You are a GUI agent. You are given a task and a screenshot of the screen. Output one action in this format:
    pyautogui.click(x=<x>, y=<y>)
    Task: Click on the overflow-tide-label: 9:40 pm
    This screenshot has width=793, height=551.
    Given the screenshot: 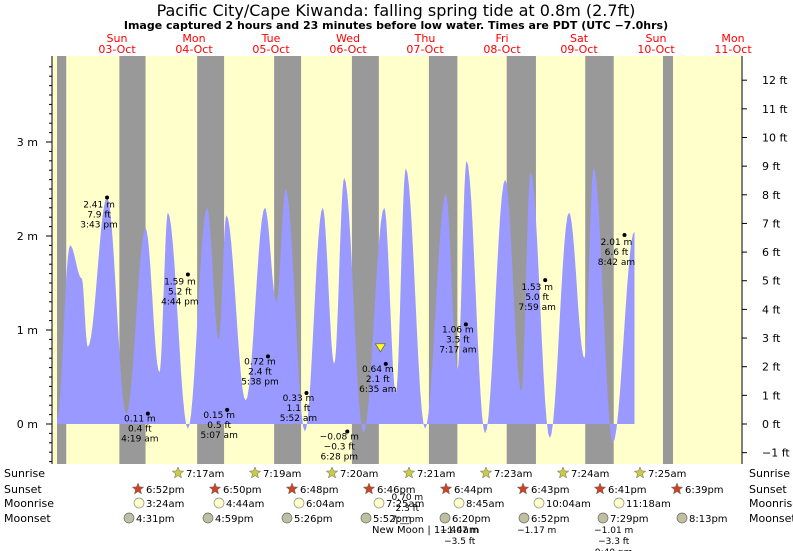 What is the action you would take?
    pyautogui.click(x=614, y=549)
    